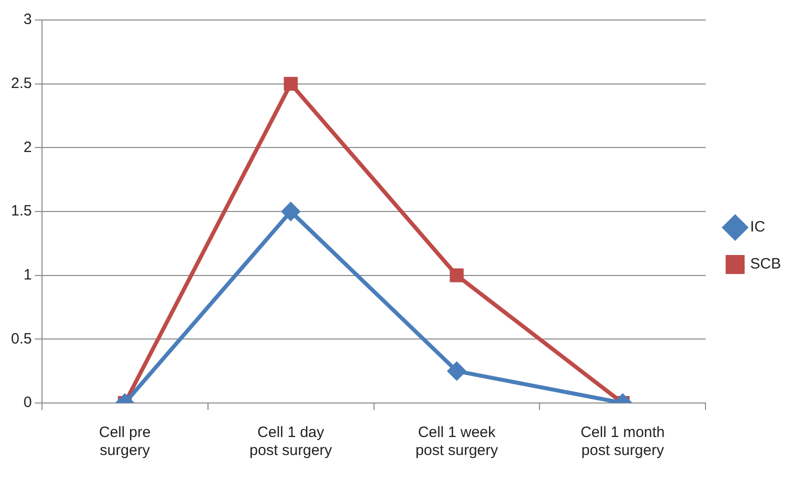  I want to click on y-tick-label: 2.5, so click(21, 83).